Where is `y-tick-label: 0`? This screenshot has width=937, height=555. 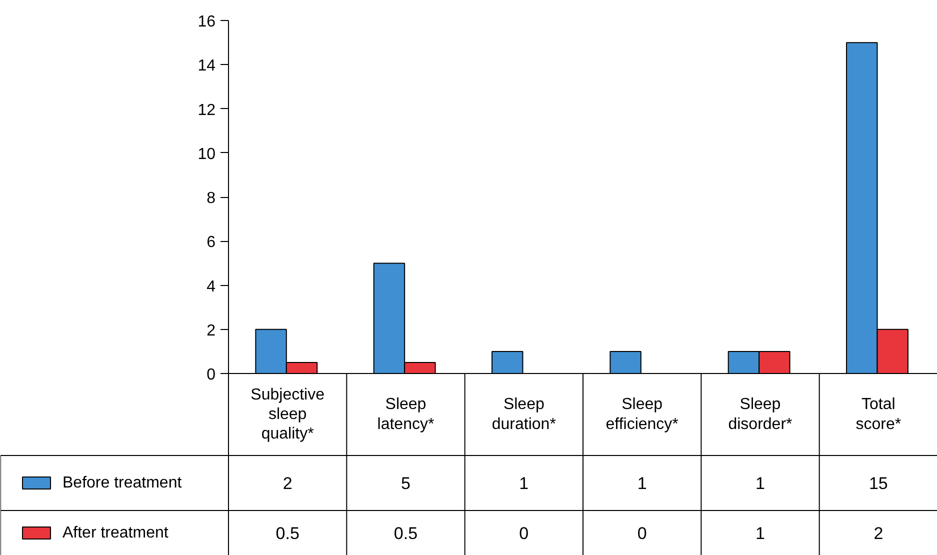 y-tick-label: 0 is located at coordinates (211, 375).